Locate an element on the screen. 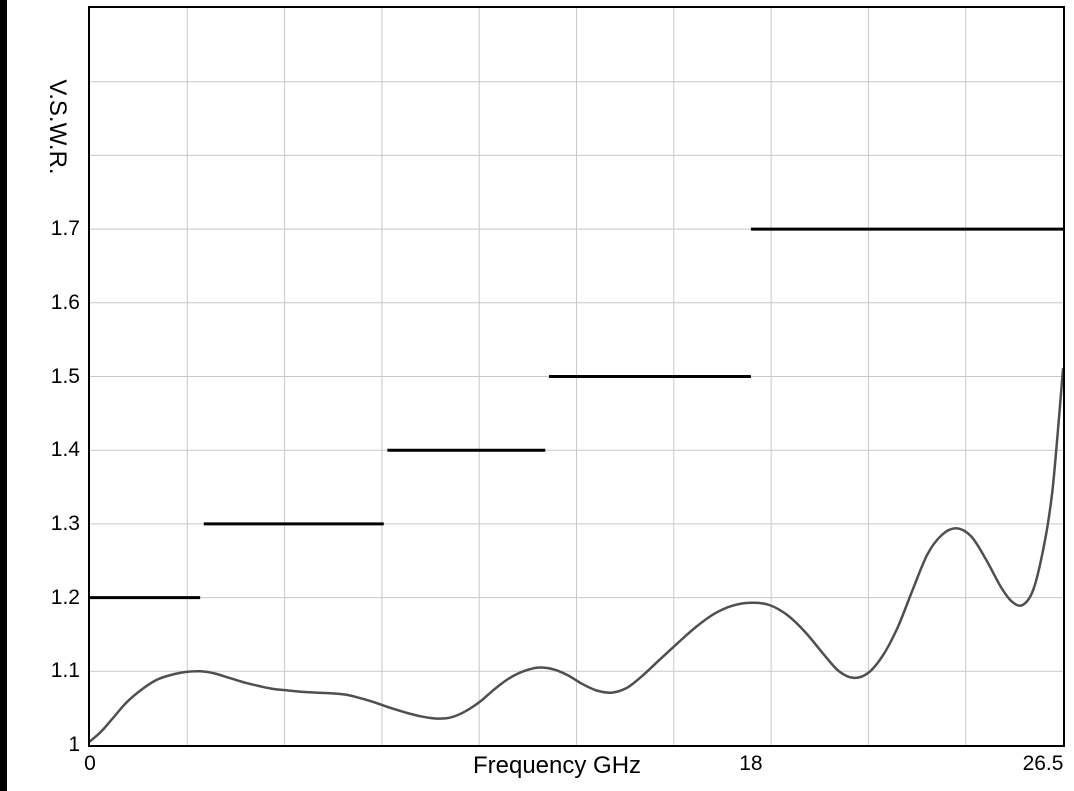  y-tick-label: 1.7 is located at coordinates (65, 229).